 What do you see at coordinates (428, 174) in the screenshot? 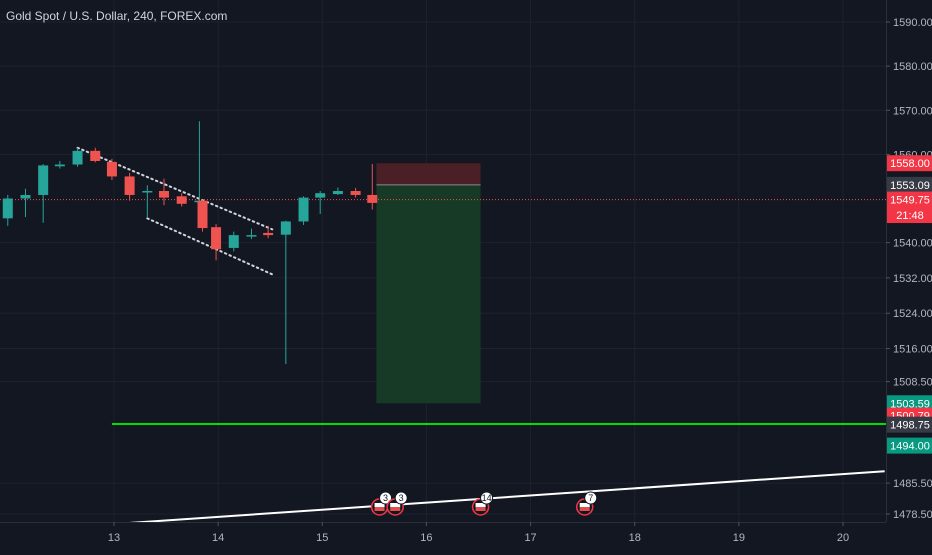
I see `stop-loss-zone` at bounding box center [428, 174].